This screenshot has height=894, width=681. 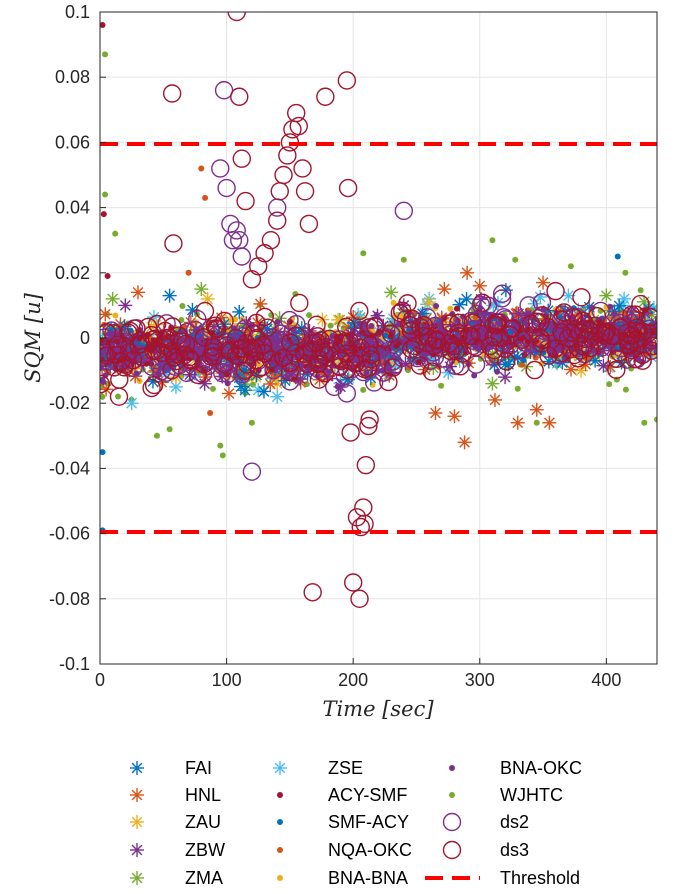 What do you see at coordinates (205, 850) in the screenshot?
I see `legend-label: ZBW` at bounding box center [205, 850].